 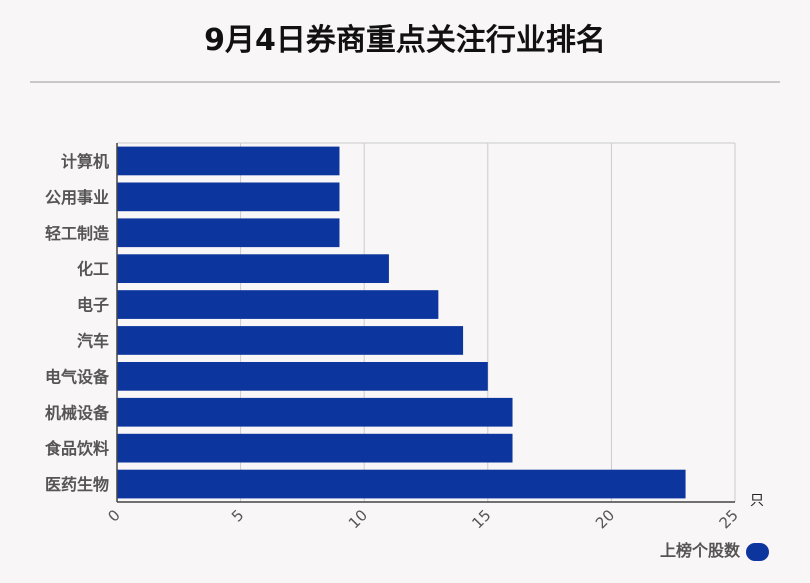 I want to click on x-tick-labels: 0 5 10 15 20 25, so click(x=422, y=519).